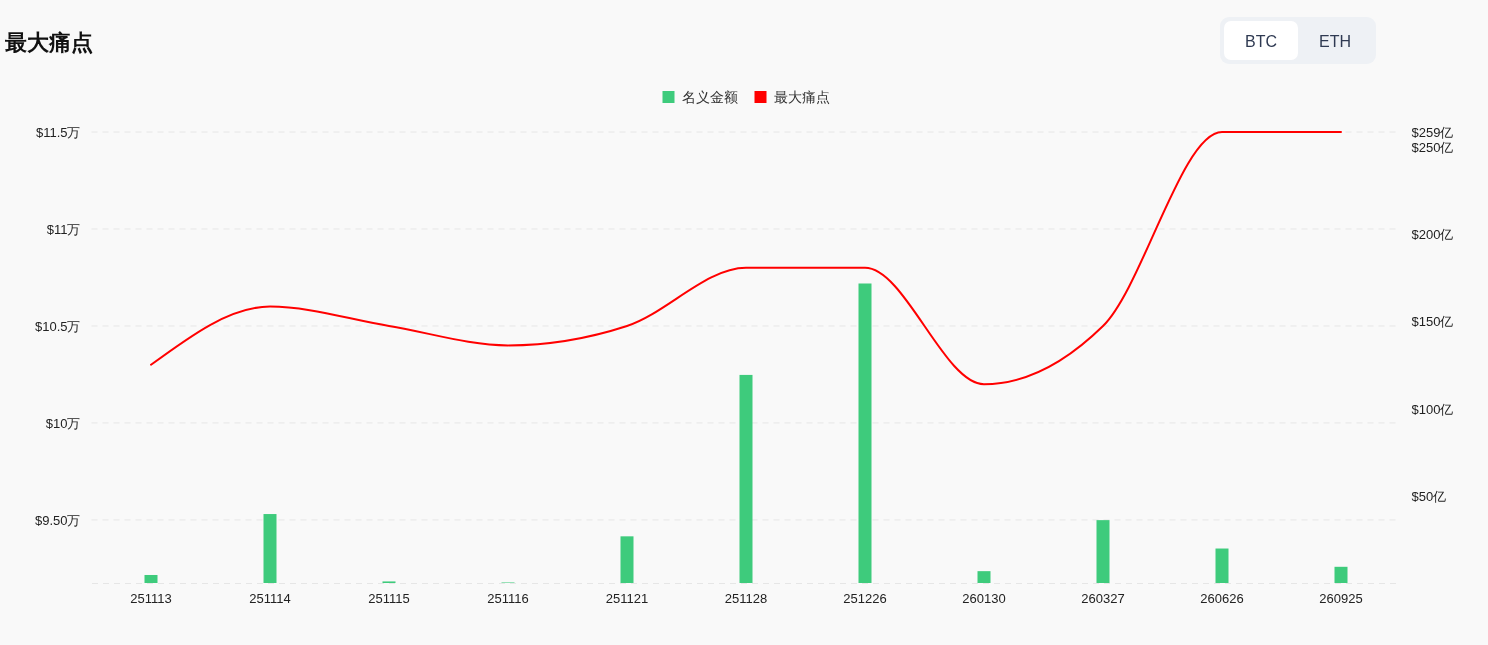  What do you see at coordinates (57, 520) in the screenshot?
I see `y-tick-label: $9.50万` at bounding box center [57, 520].